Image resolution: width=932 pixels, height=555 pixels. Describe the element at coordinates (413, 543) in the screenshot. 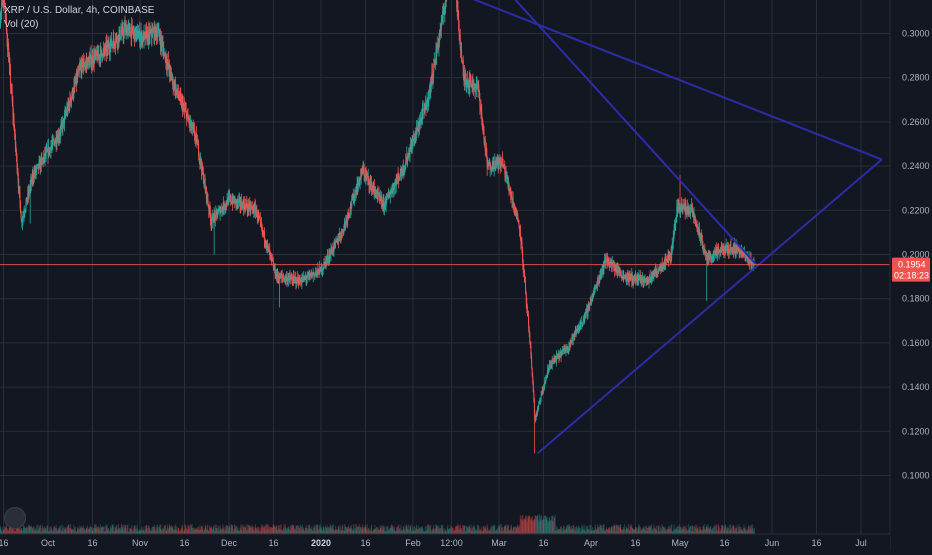

I see `x-tick-label: Feb` at that location.